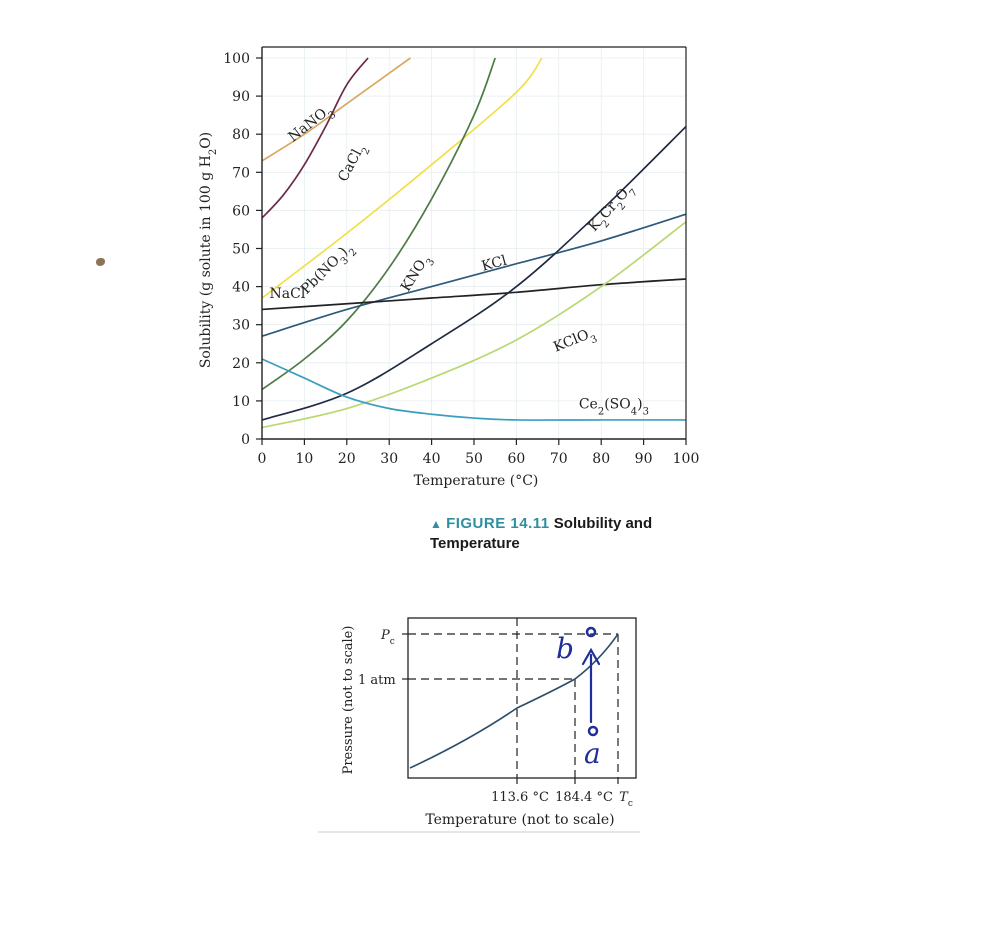 The width and height of the screenshot is (1008, 944). What do you see at coordinates (389, 459) in the screenshot?
I see `x-tick-label: 30` at bounding box center [389, 459].